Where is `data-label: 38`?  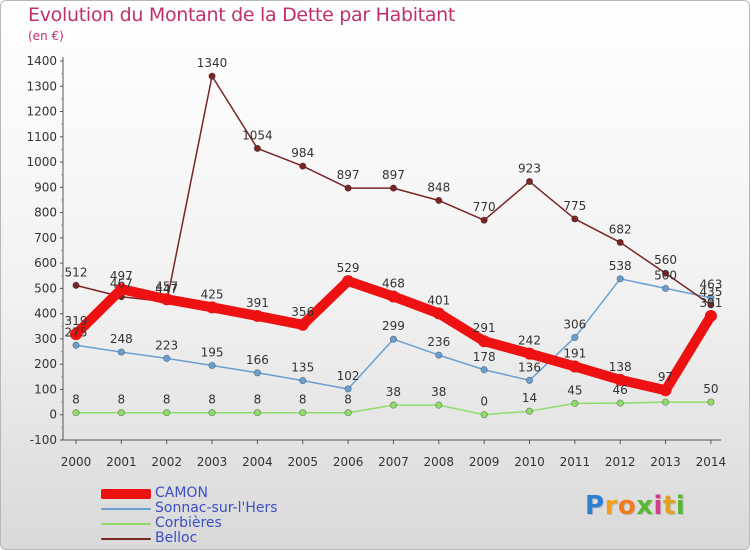
data-label: 38 is located at coordinates (393, 392).